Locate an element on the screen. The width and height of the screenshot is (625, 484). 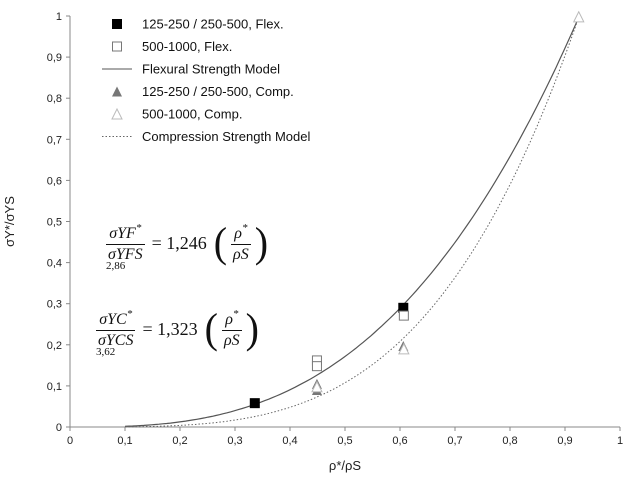
eq1-lhs: σYF* σYFS is located at coordinates (125, 242).